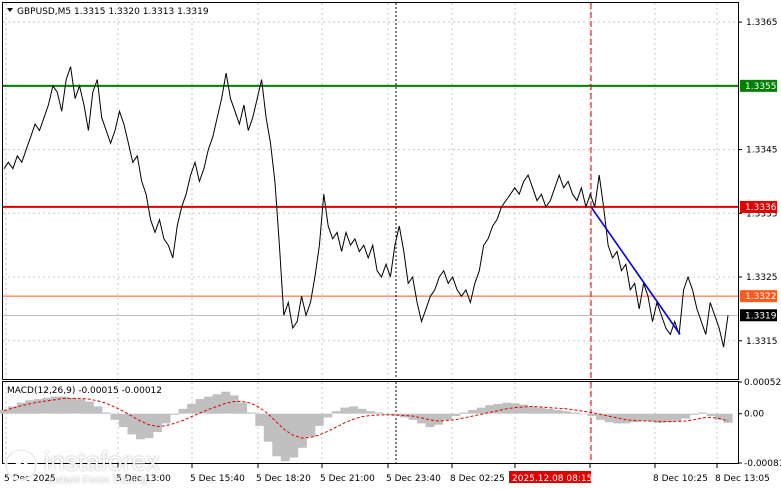 The height and width of the screenshot is (489, 781). Describe the element at coordinates (552, 479) in the screenshot. I see `time-marker-label: 2025.12.08 08:15` at that location.